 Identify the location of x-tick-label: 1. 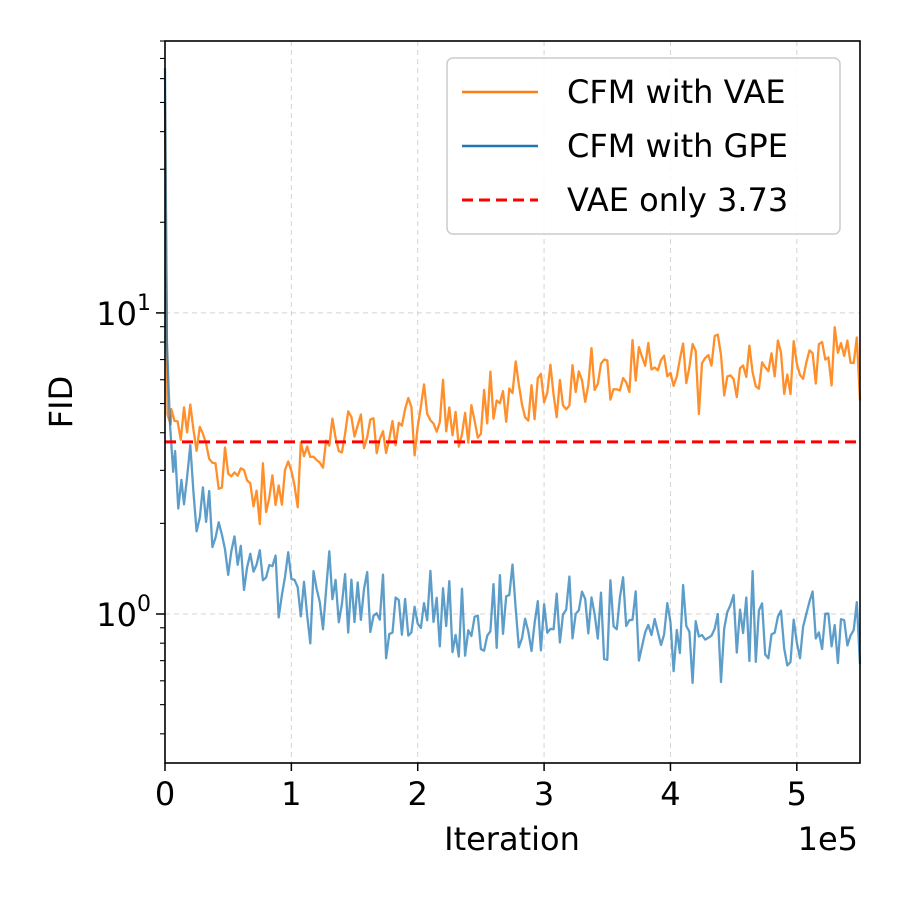
(291, 794).